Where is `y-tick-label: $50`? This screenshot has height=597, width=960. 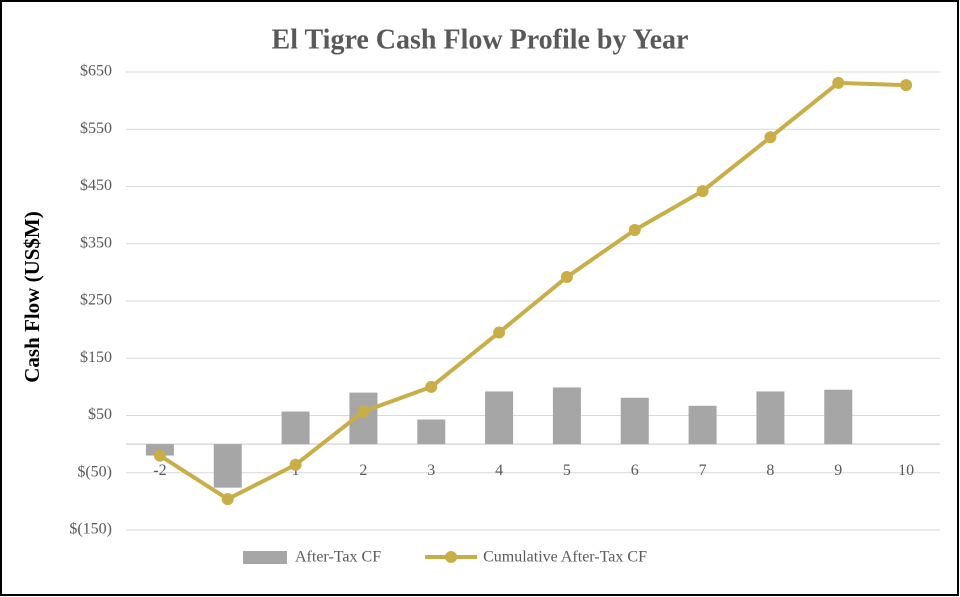 y-tick-label: $50 is located at coordinates (100, 414).